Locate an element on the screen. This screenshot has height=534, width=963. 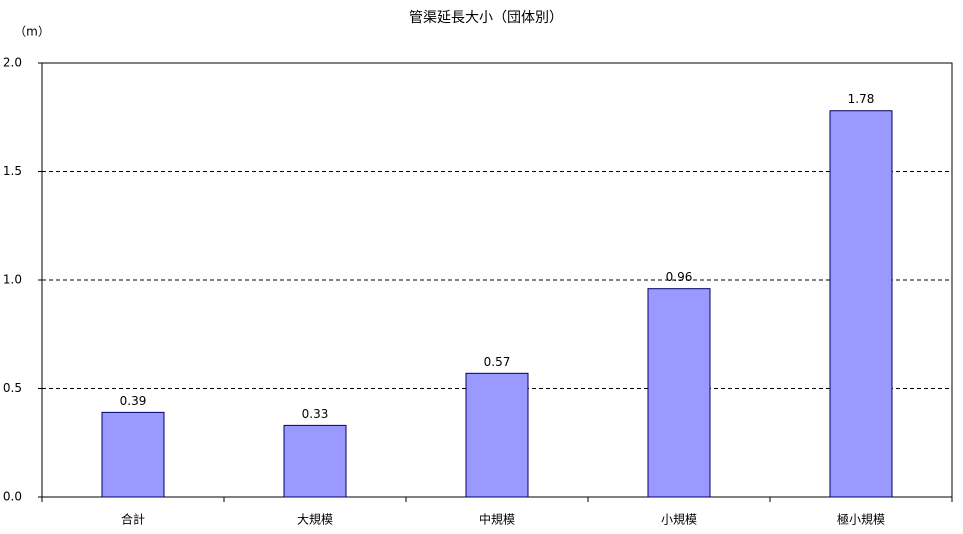
x-tick-label: 極小規模 is located at coordinates (861, 519).